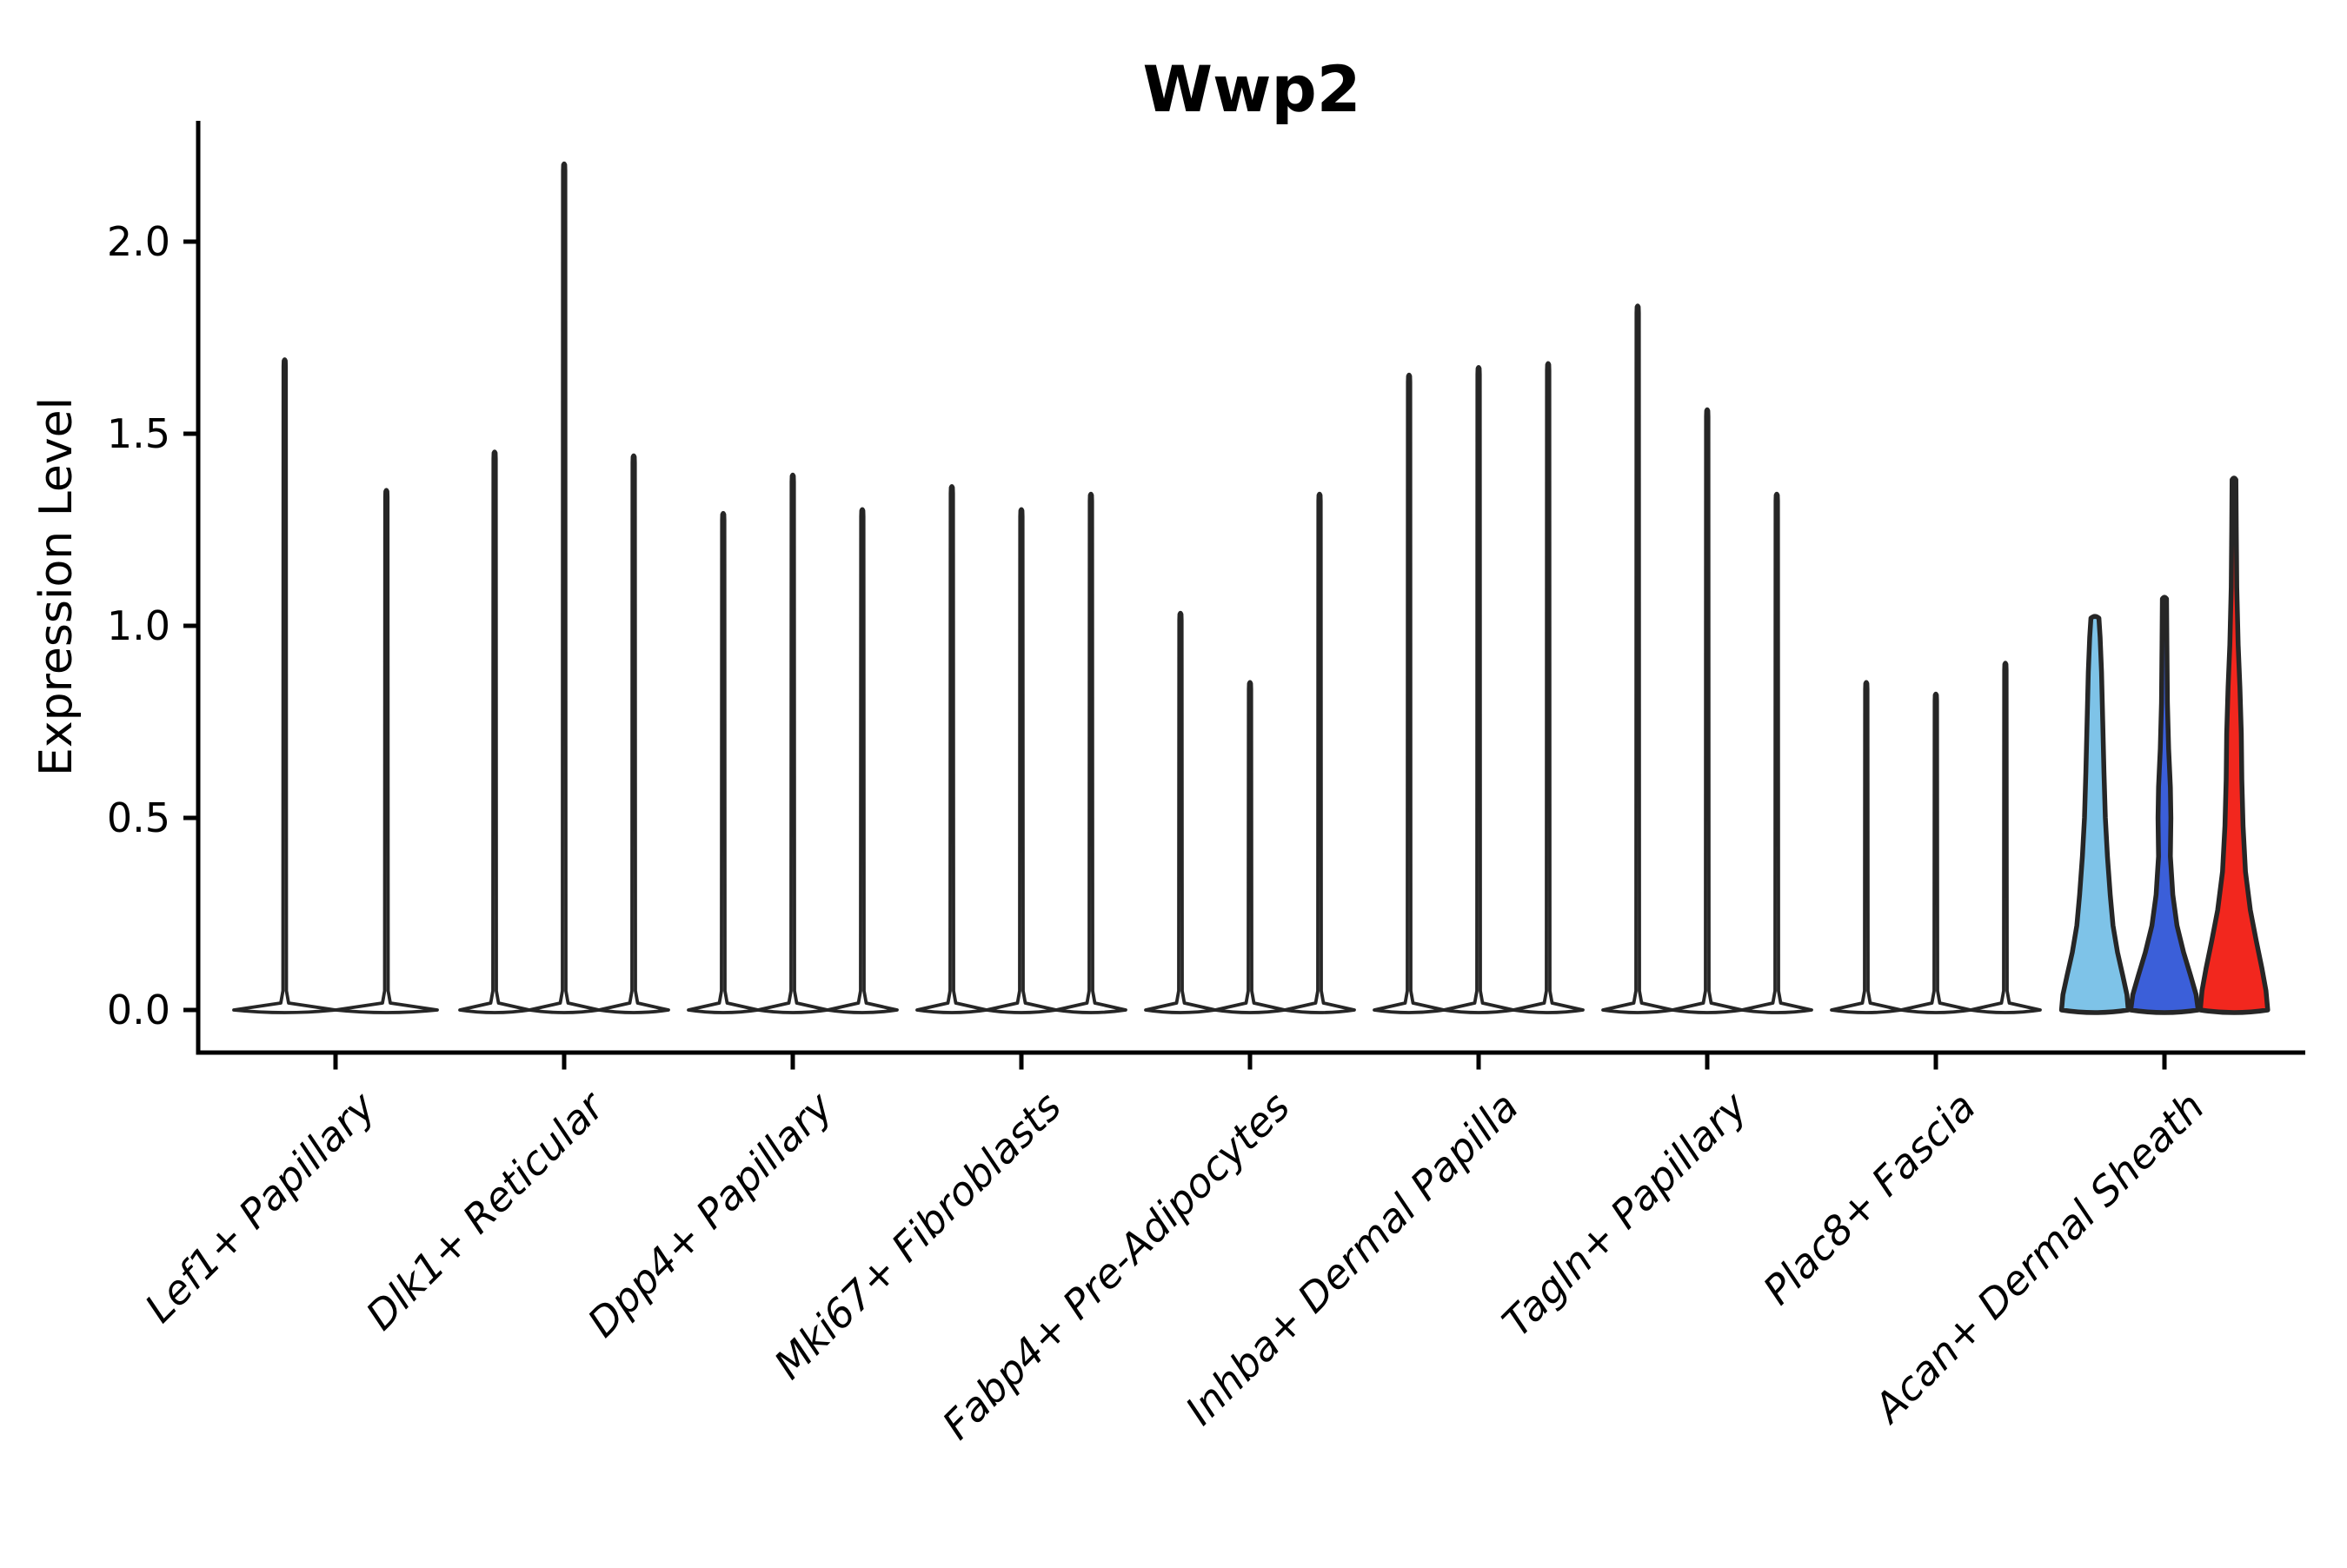 The image size is (2347, 1568). What do you see at coordinates (139, 1010) in the screenshot?
I see `y-tick-label: 0.0` at bounding box center [139, 1010].